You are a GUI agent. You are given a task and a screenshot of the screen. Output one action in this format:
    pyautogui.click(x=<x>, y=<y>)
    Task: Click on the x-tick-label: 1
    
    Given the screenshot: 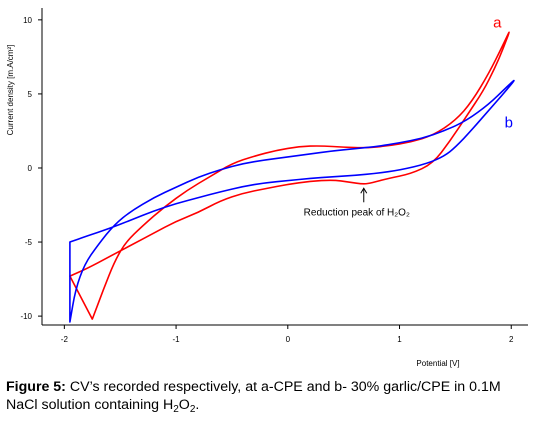 What is the action you would take?
    pyautogui.click(x=399, y=339)
    